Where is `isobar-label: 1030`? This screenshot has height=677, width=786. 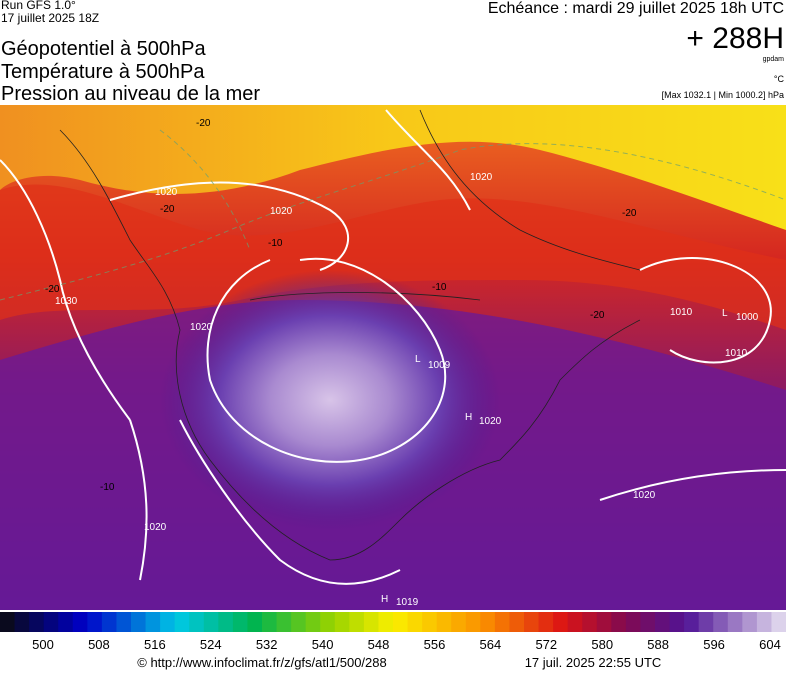 isobar-label: 1030 is located at coordinates (66, 301).